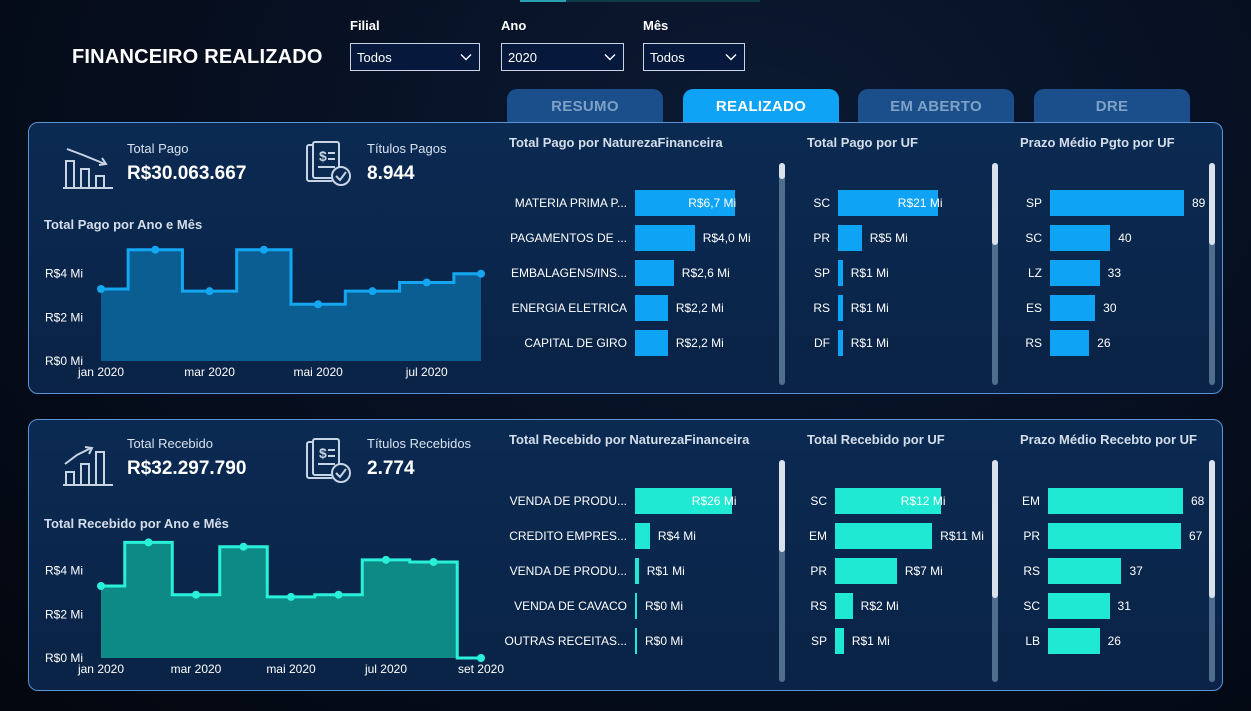 This screenshot has width=1251, height=711. What do you see at coordinates (897, 571) in the screenshot?
I see `bar-row: PR R$7 Mi` at bounding box center [897, 571].